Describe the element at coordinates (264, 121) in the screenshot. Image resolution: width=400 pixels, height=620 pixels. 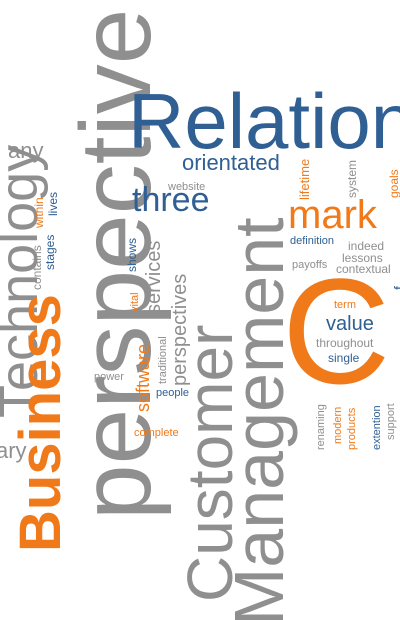
I see `word-relation: Relation` at that location.